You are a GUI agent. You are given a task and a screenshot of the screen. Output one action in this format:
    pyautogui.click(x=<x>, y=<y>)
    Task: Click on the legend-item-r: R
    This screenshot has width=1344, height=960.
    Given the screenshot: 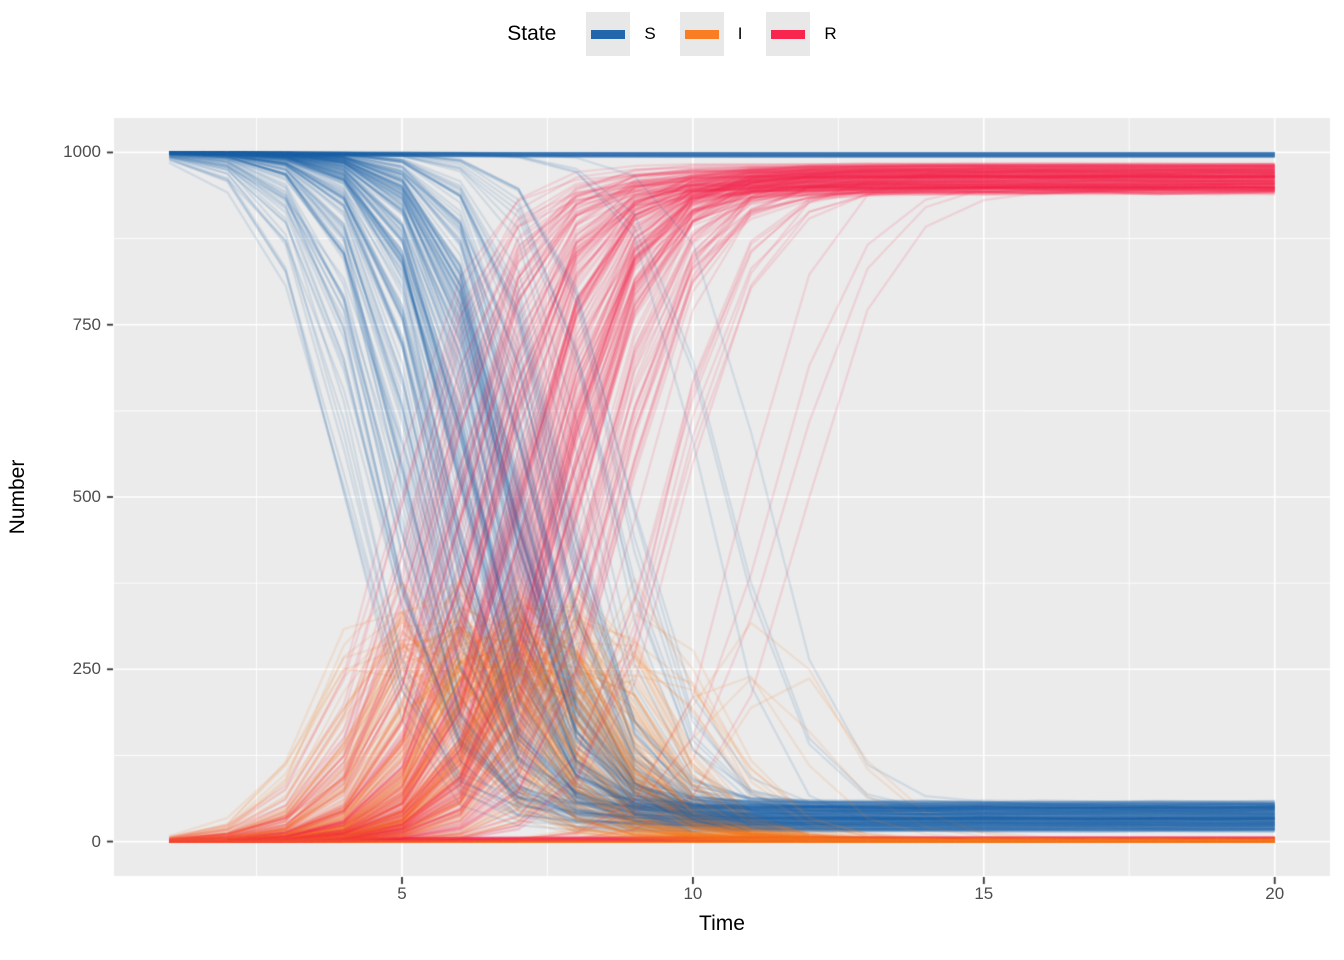 What is the action you would take?
    pyautogui.click(x=801, y=34)
    